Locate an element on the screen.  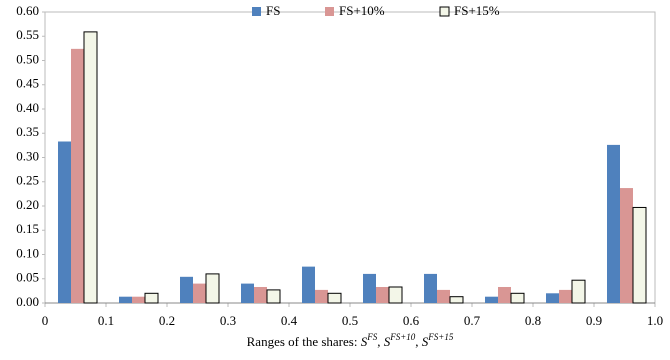
y-tick-label: 0.45 is located at coordinates (27, 83).